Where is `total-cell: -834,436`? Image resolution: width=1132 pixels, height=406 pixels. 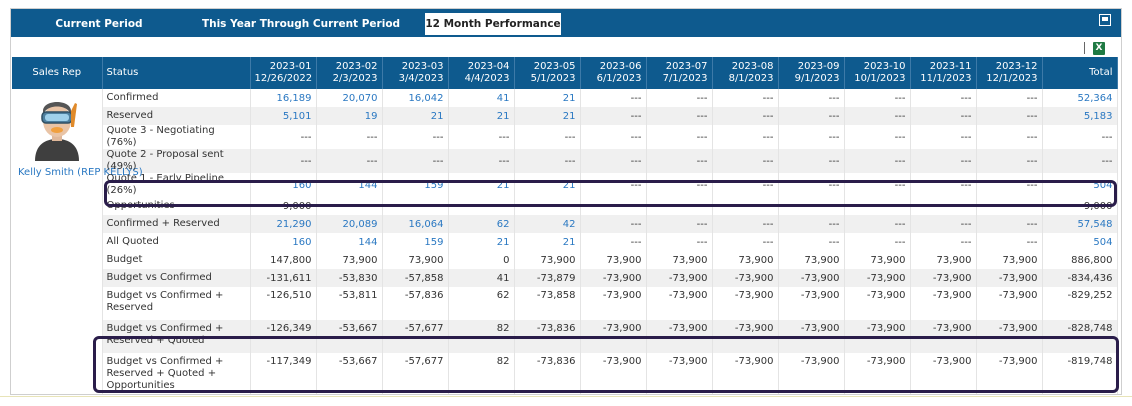 total-cell: -834,436 is located at coordinates (1080, 278).